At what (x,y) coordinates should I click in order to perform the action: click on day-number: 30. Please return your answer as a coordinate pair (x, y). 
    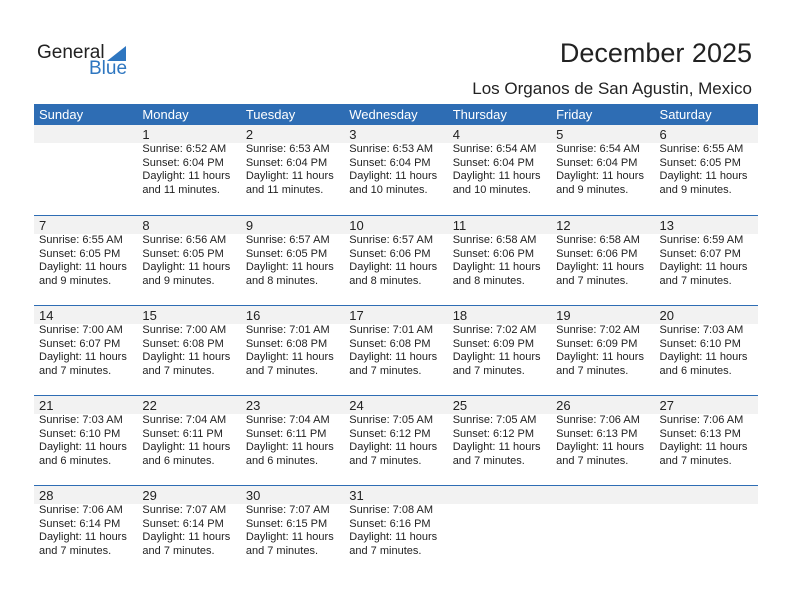
    Looking at the image, I should click on (253, 495).